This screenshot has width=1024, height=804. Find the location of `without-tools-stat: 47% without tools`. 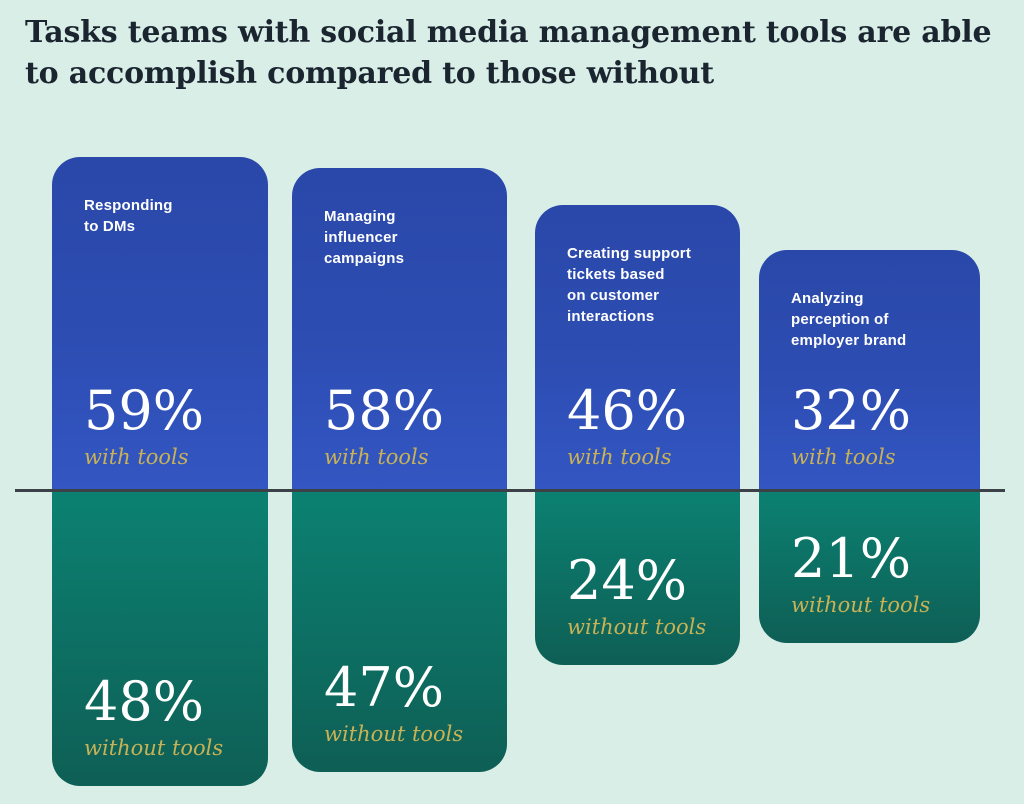

without-tools-stat: 47% without tools is located at coordinates (402, 703).